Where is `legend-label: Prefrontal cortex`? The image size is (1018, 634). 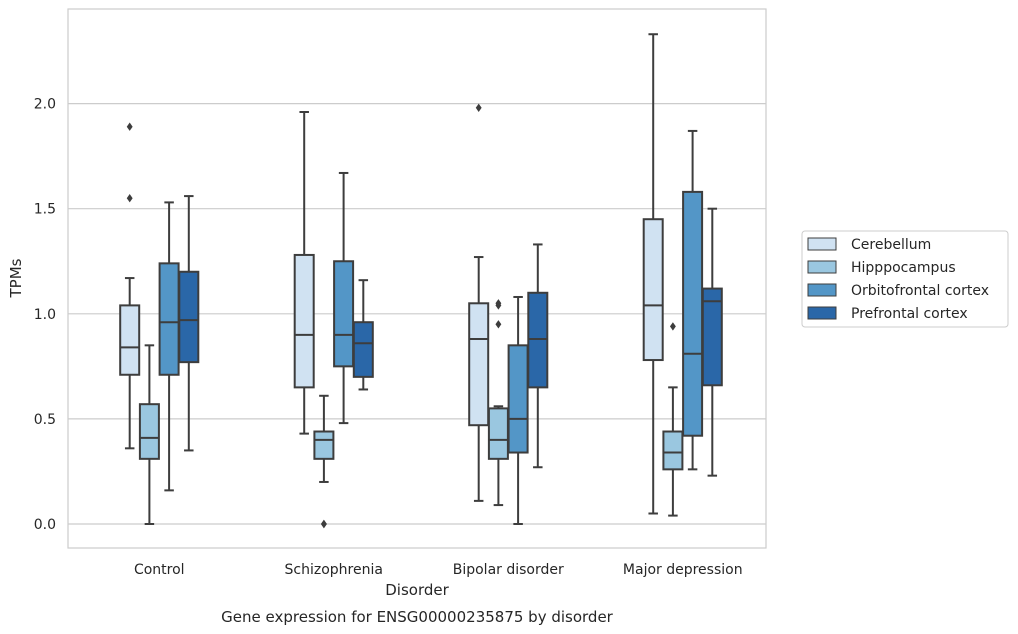 legend-label: Prefrontal cortex is located at coordinates (909, 314).